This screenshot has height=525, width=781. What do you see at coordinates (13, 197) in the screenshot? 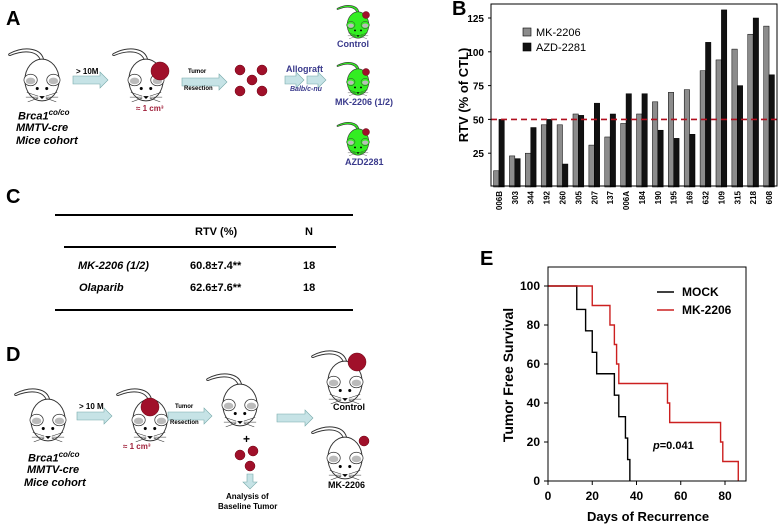
I see `panel-label-c: C` at bounding box center [13, 197].